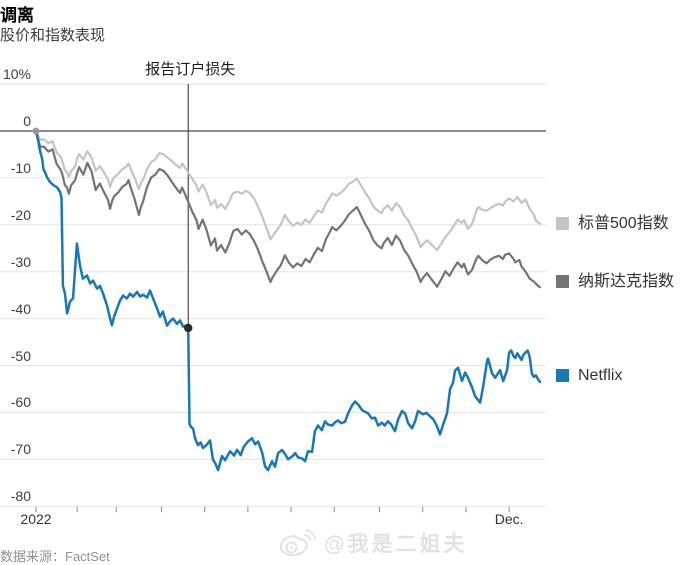 The image size is (700, 565). What do you see at coordinates (36, 131) in the screenshot?
I see `series-start-dot` at bounding box center [36, 131].